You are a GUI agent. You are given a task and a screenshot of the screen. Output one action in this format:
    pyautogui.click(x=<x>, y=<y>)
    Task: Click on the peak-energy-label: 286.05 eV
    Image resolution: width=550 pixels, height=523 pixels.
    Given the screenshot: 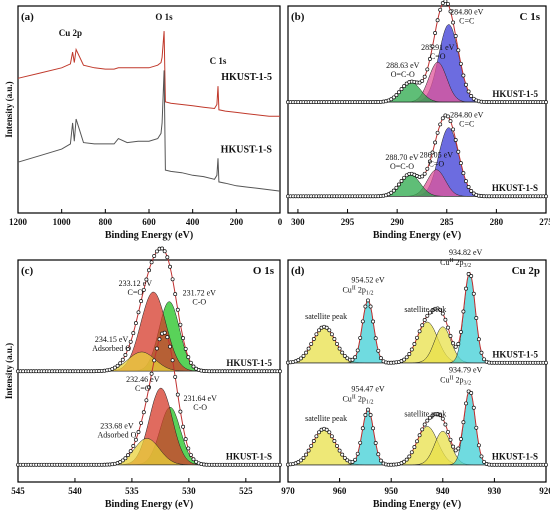 What is the action you would take?
    pyautogui.click(x=437, y=155)
    